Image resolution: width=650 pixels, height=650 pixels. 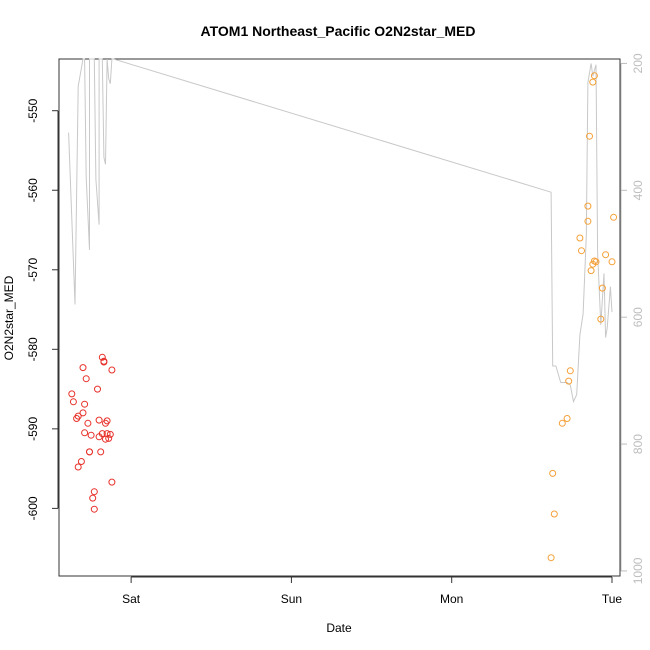 What do you see at coordinates (33, 110) in the screenshot?
I see `y-tick-label: -550` at bounding box center [33, 110].